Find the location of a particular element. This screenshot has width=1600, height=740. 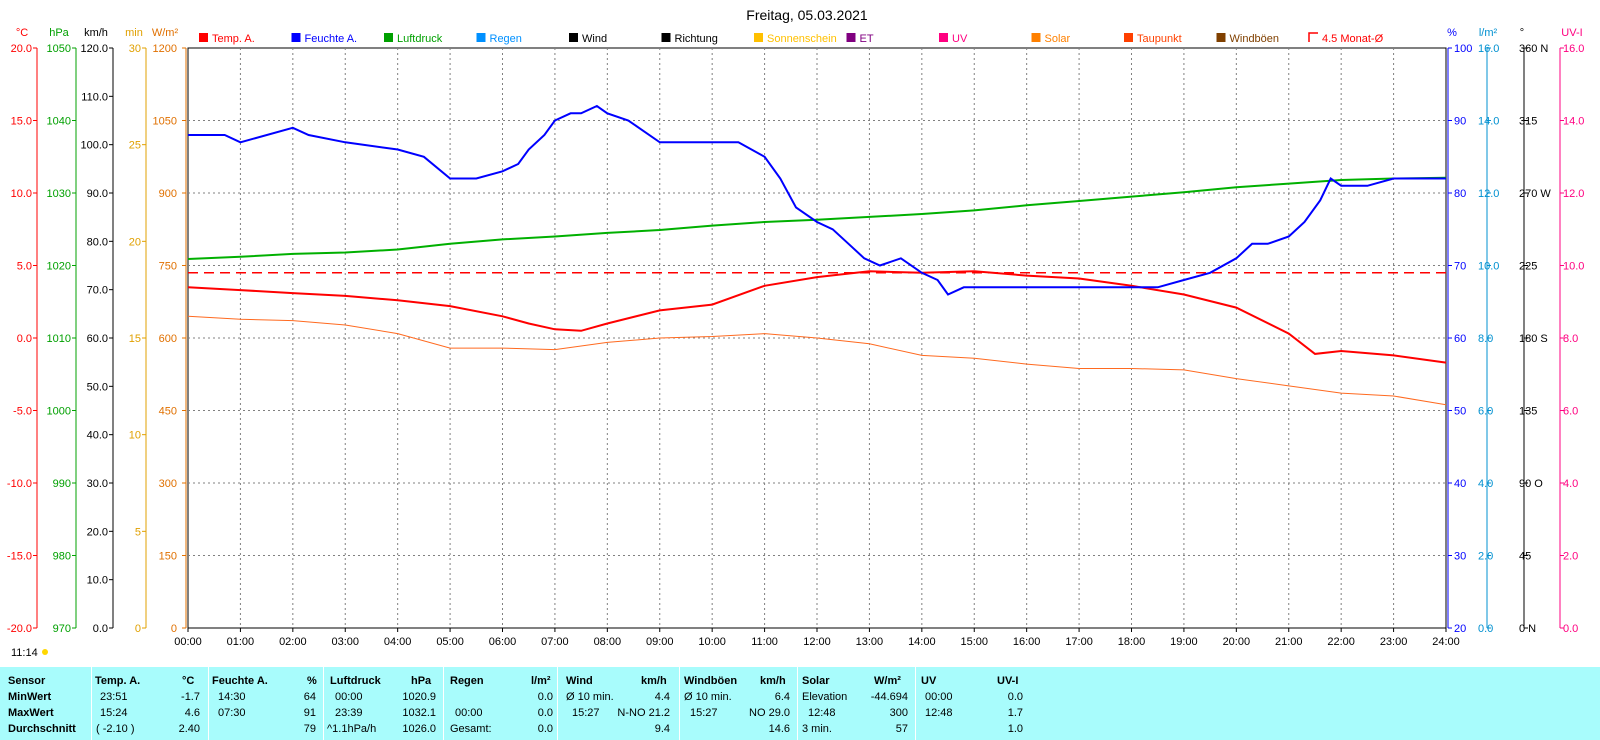

row-label-min: MinWert is located at coordinates (30, 697).